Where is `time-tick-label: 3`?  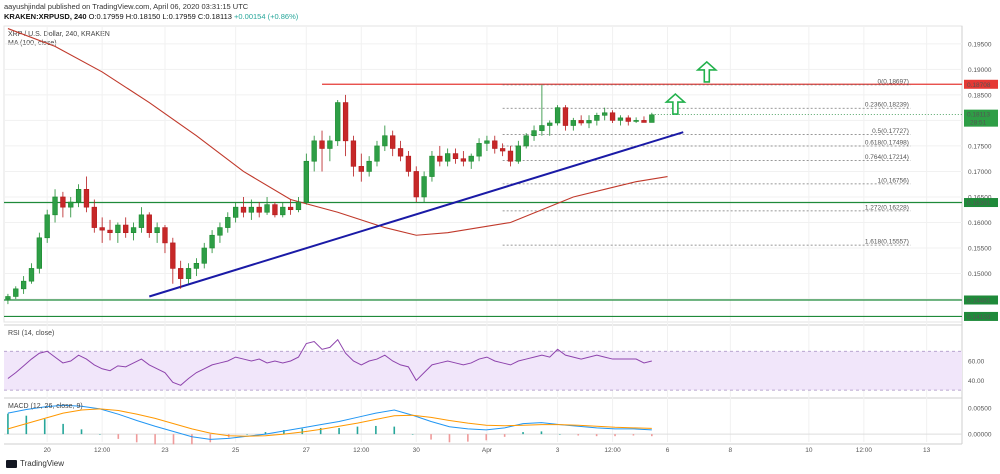
time-tick-label: 3 is located at coordinates (558, 450).